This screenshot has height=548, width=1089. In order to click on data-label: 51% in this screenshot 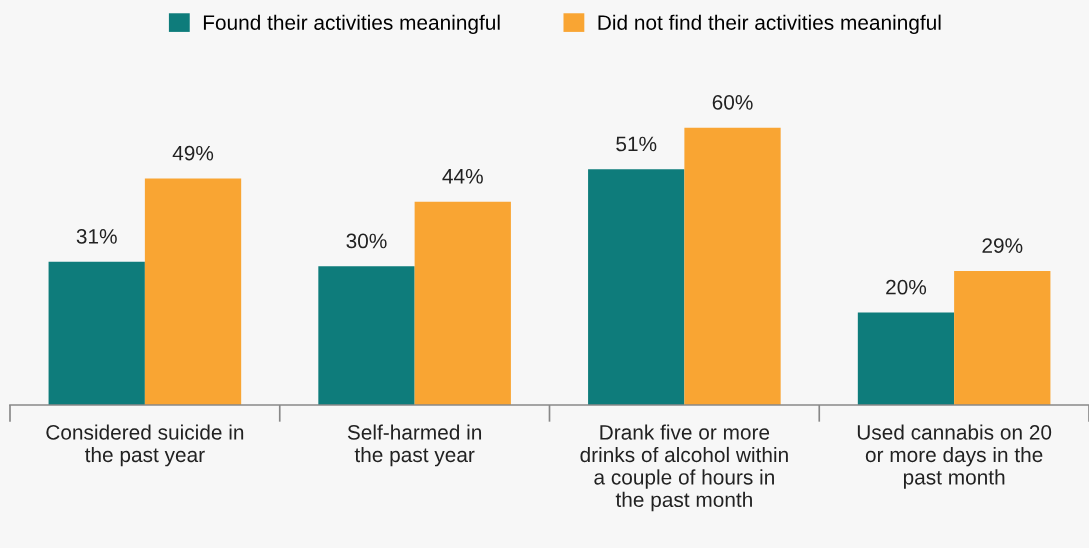, I will do `click(636, 144)`.